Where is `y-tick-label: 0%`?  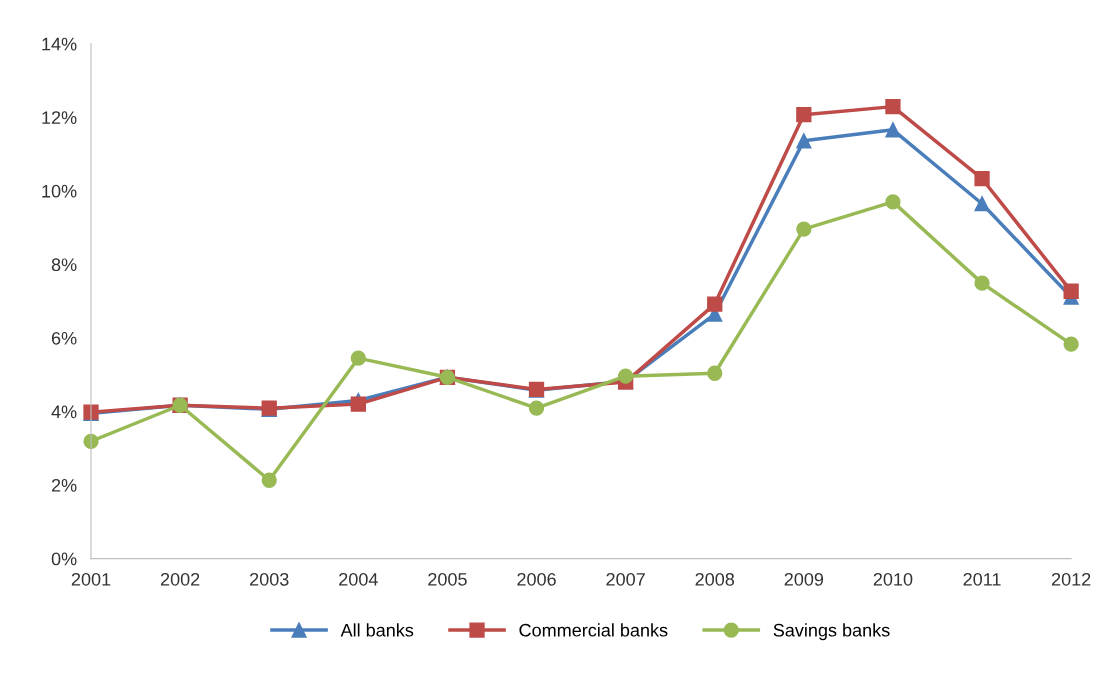 y-tick-label: 0% is located at coordinates (64, 559).